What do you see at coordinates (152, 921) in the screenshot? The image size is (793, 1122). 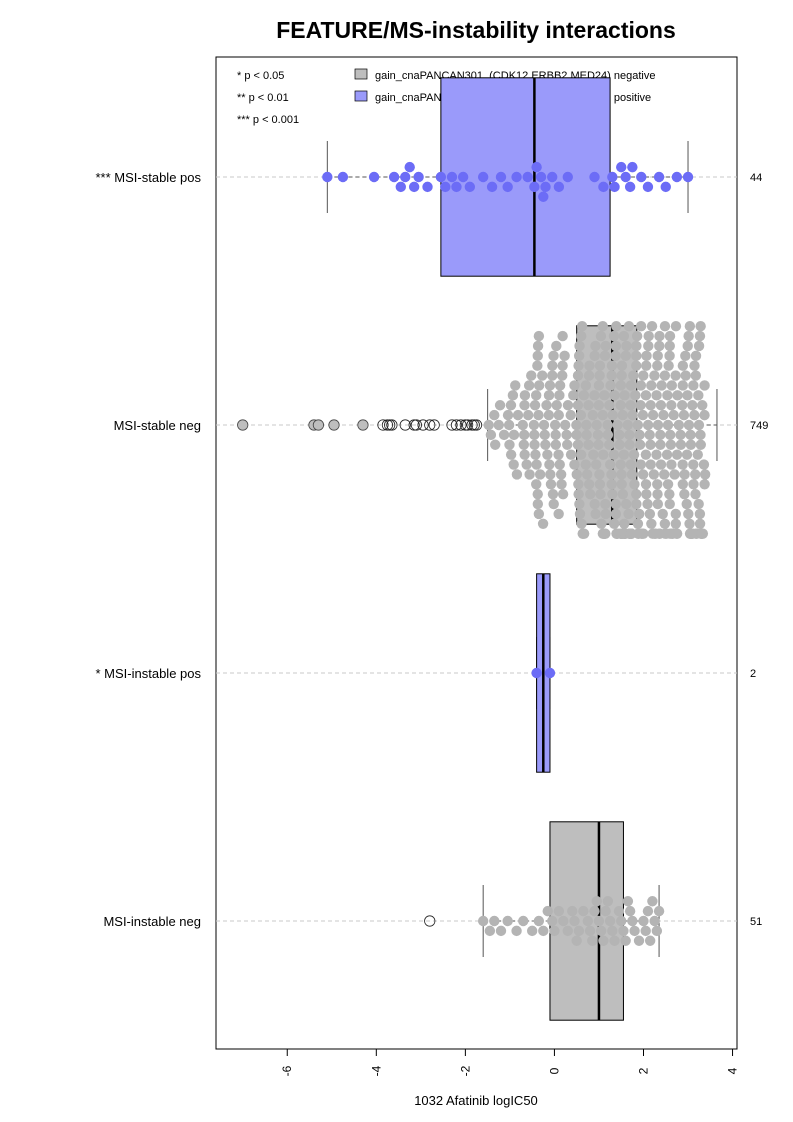 I see `group-label: MSI-instable neg` at bounding box center [152, 921].